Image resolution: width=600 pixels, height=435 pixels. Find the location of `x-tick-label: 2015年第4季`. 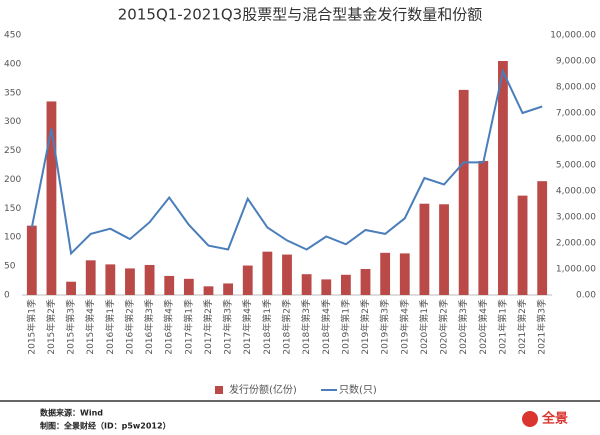

x-tick-label: 2015年第4季 is located at coordinates (90, 327).